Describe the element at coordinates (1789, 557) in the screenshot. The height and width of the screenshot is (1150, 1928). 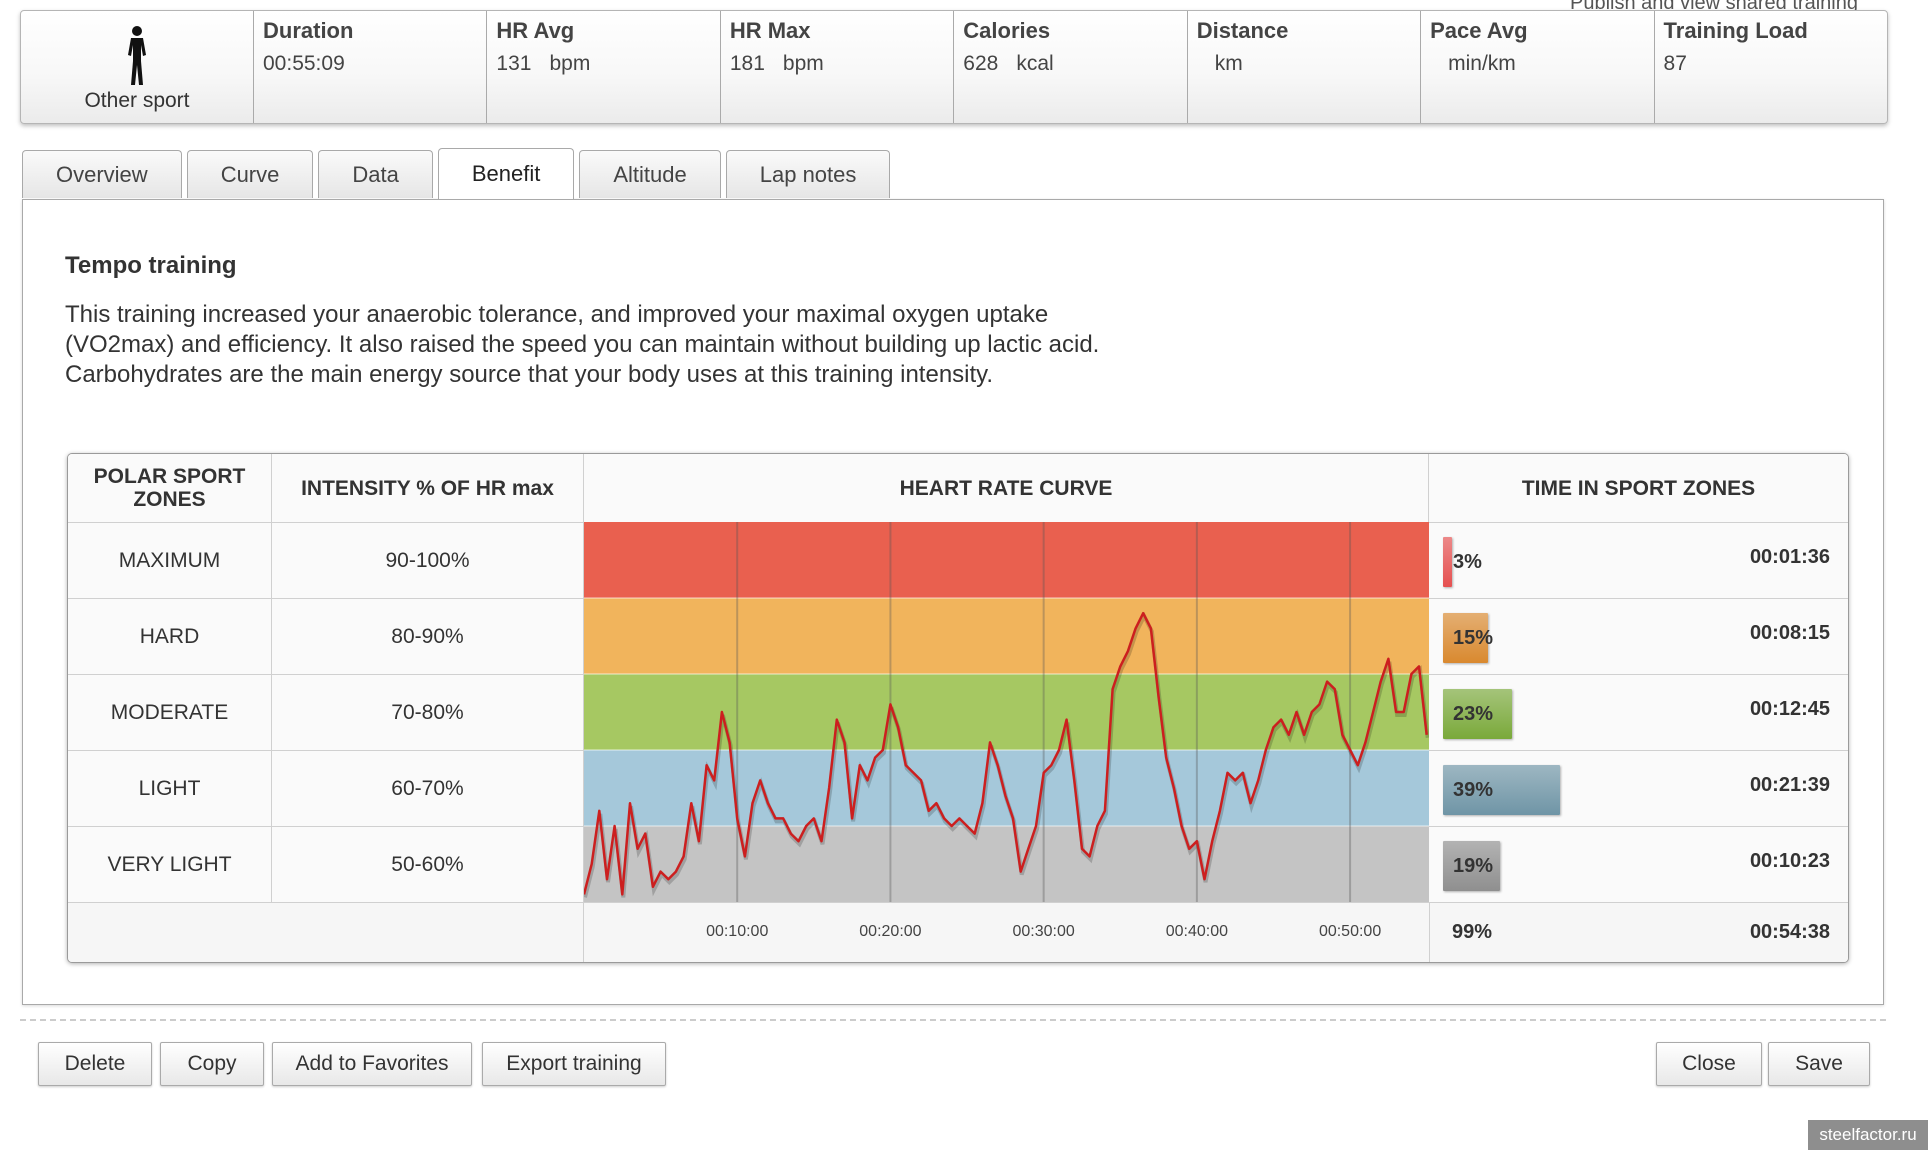
I see `zone-time-value: 00:01:36` at that location.